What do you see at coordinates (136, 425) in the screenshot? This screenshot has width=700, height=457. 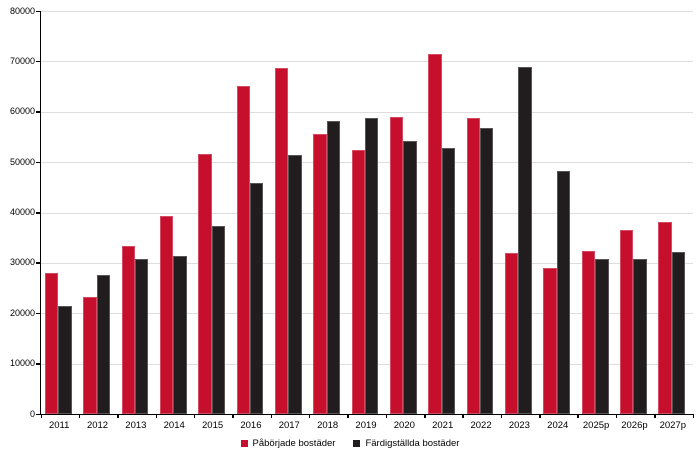 I see `x-axis-label-2013: 2013` at bounding box center [136, 425].